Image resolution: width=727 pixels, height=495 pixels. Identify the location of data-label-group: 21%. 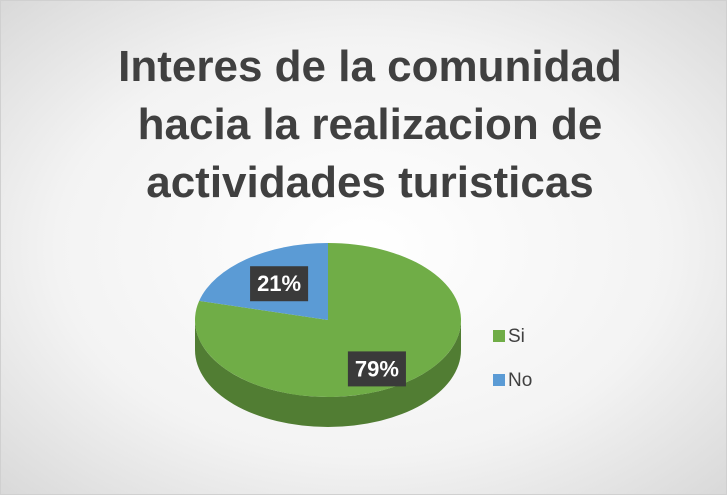
(279, 284).